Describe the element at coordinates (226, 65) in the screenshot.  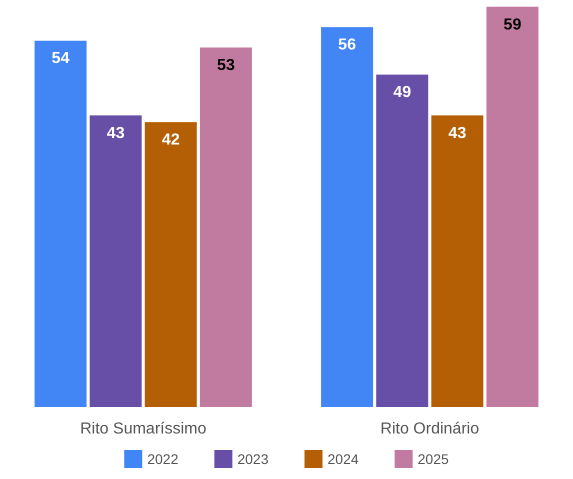
I see `data-label: 53` at that location.